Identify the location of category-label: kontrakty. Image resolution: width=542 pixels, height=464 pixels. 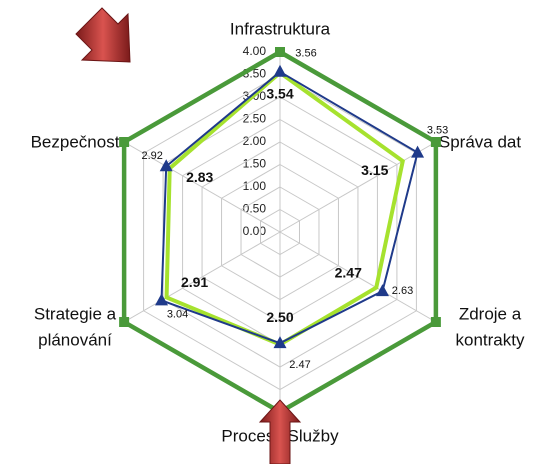
(490, 339).